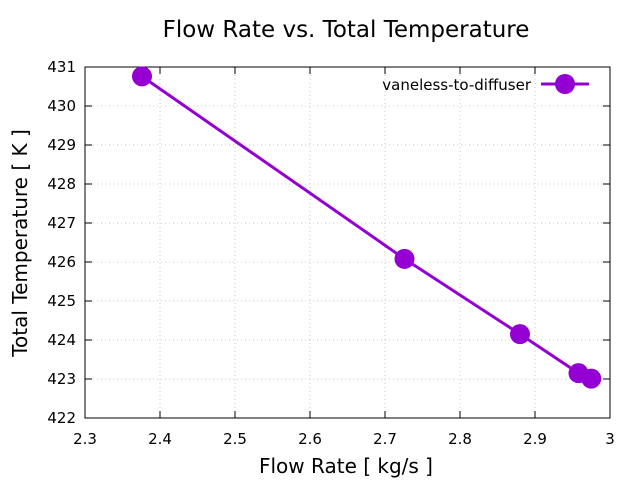  Describe the element at coordinates (457, 85) in the screenshot. I see `legend-label-vaneless-to-diffuser: vaneless-to-diffuser` at that location.